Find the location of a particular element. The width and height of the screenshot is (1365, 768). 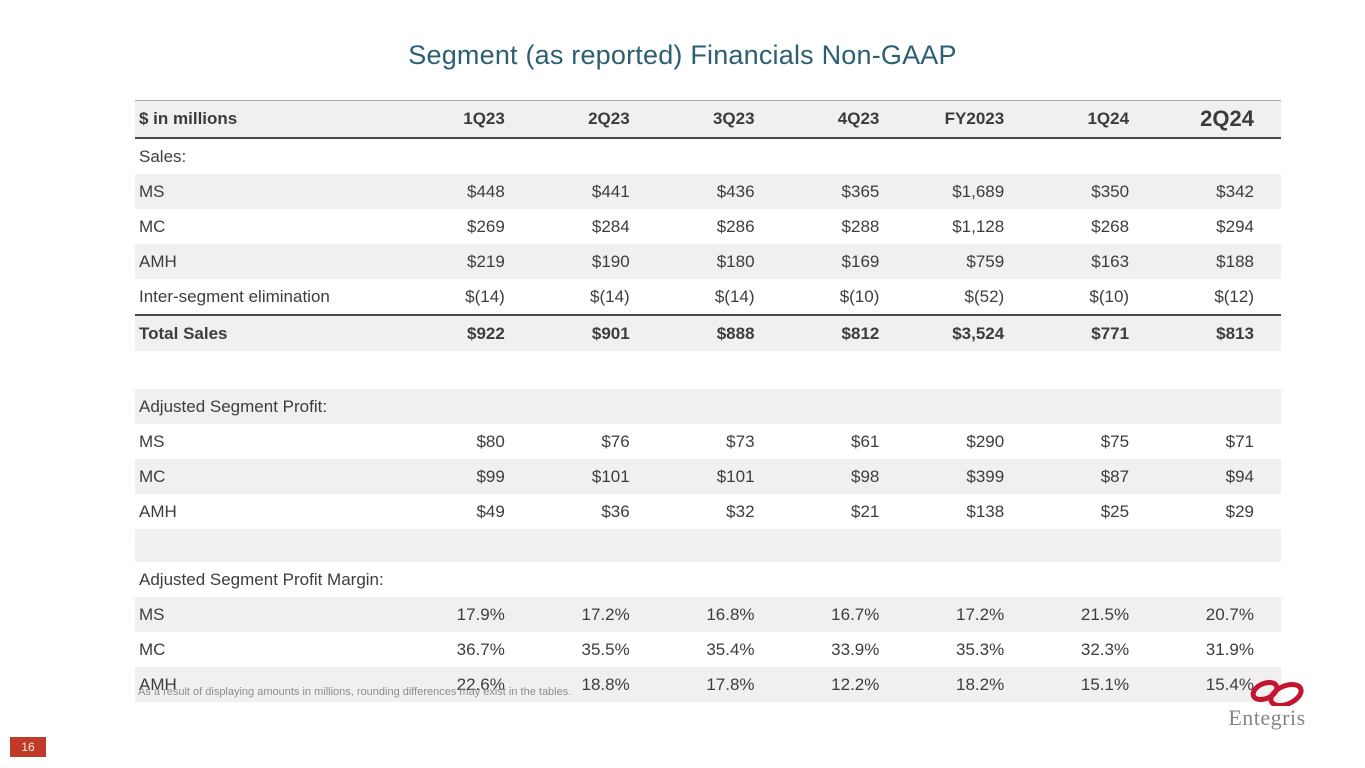

cell: 31.9% is located at coordinates (1229, 649).